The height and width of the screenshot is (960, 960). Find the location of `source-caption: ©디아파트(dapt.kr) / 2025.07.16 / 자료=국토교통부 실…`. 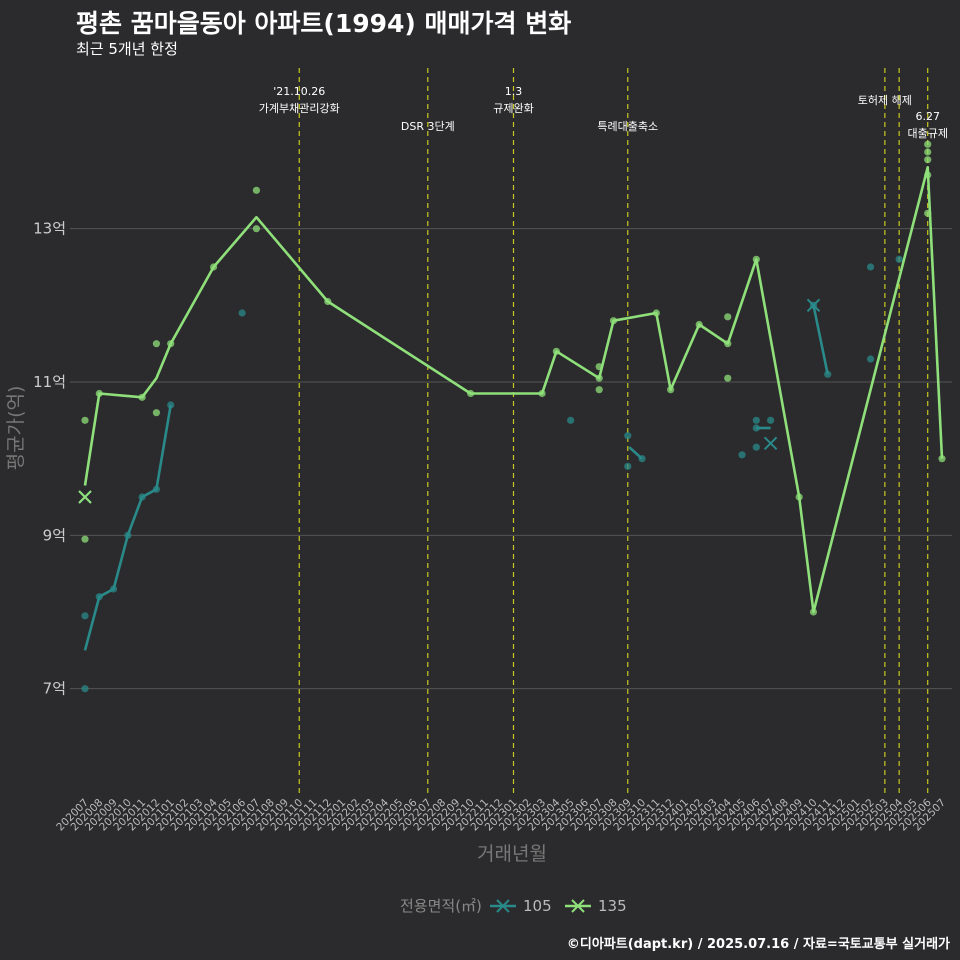

source-caption: ©디아파트(dapt.kr) / 2025.07.16 / 자료=국토교통부 실… is located at coordinates (758, 944).